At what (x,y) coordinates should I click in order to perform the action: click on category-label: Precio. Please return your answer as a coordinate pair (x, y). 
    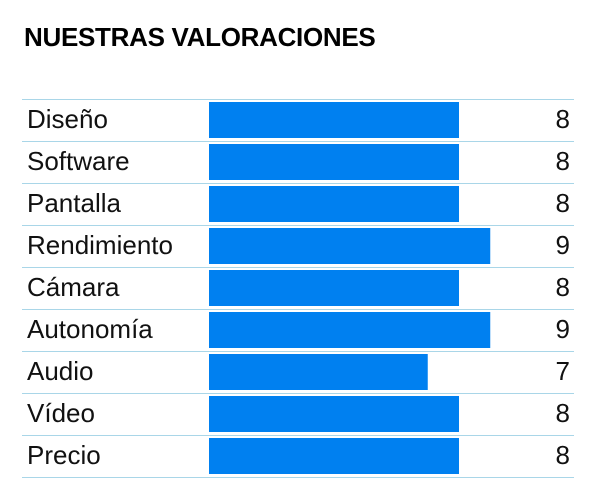
    Looking at the image, I should click on (64, 455).